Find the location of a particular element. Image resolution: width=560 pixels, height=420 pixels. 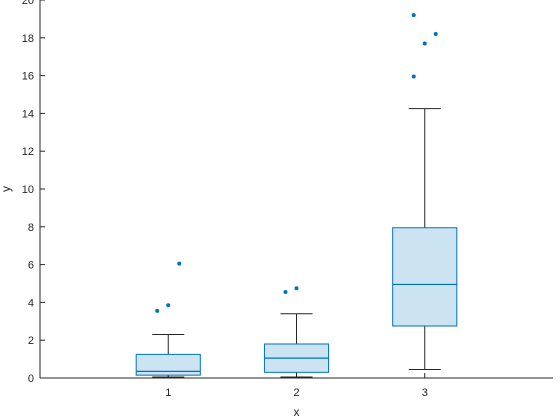

y-tick-label: 2 is located at coordinates (31, 341).